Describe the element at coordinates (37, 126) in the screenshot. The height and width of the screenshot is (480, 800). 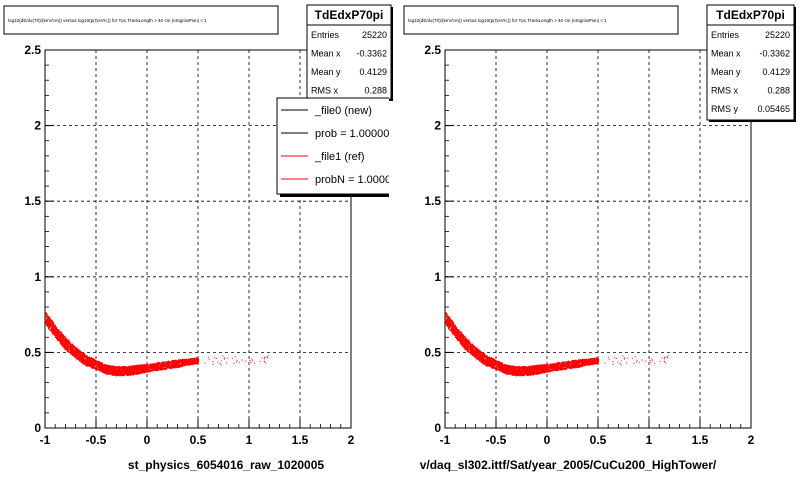
I see `y-tick-label: 2` at that location.